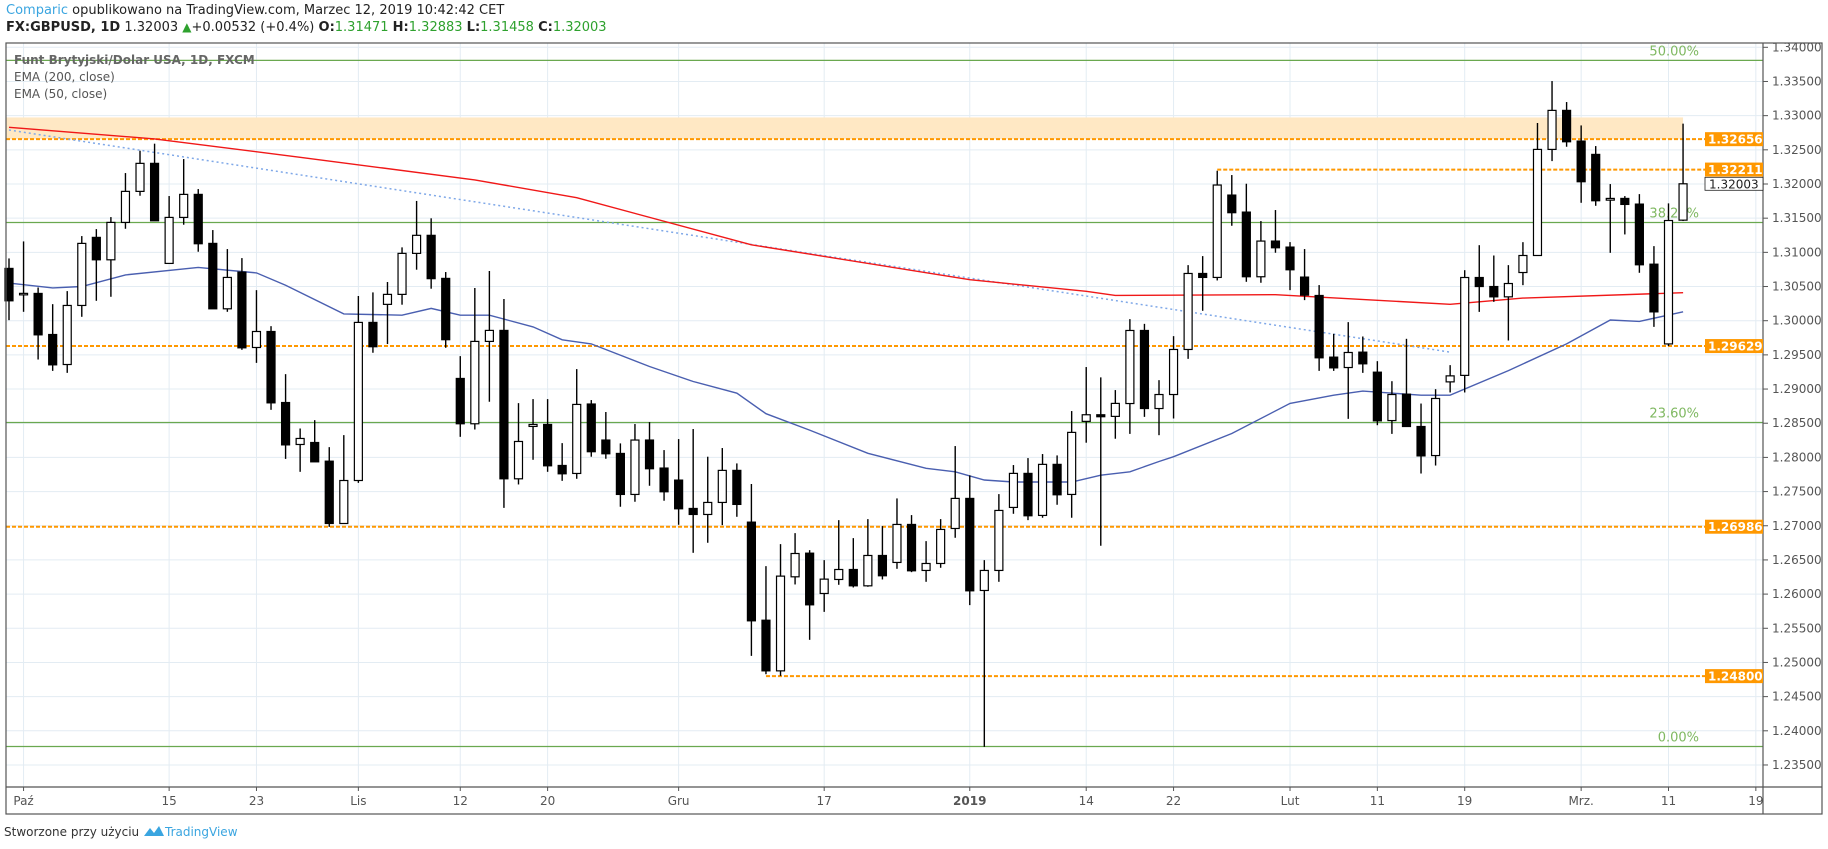 This screenshot has width=1828, height=849. What do you see at coordinates (37, 10) in the screenshot?
I see `author-link: Comparic` at bounding box center [37, 10].